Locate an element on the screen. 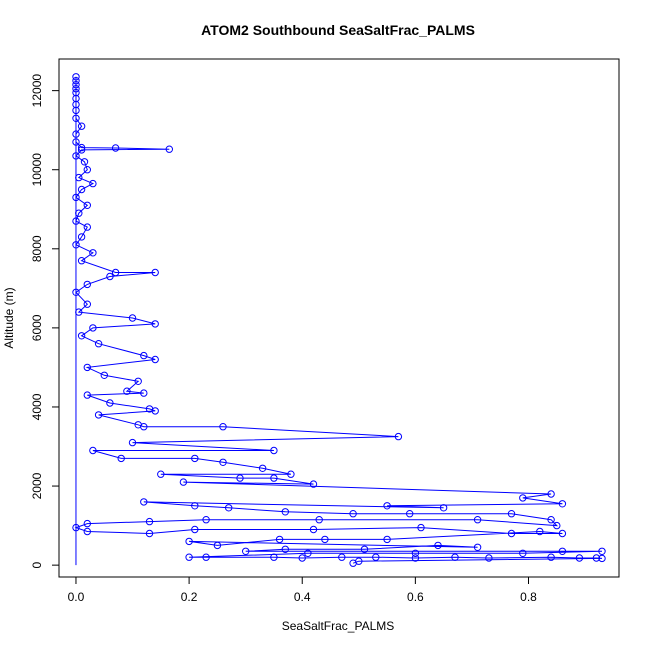  x-axis: 0.0 0.2 0.4 0.6 0.8 is located at coordinates (302, 590).